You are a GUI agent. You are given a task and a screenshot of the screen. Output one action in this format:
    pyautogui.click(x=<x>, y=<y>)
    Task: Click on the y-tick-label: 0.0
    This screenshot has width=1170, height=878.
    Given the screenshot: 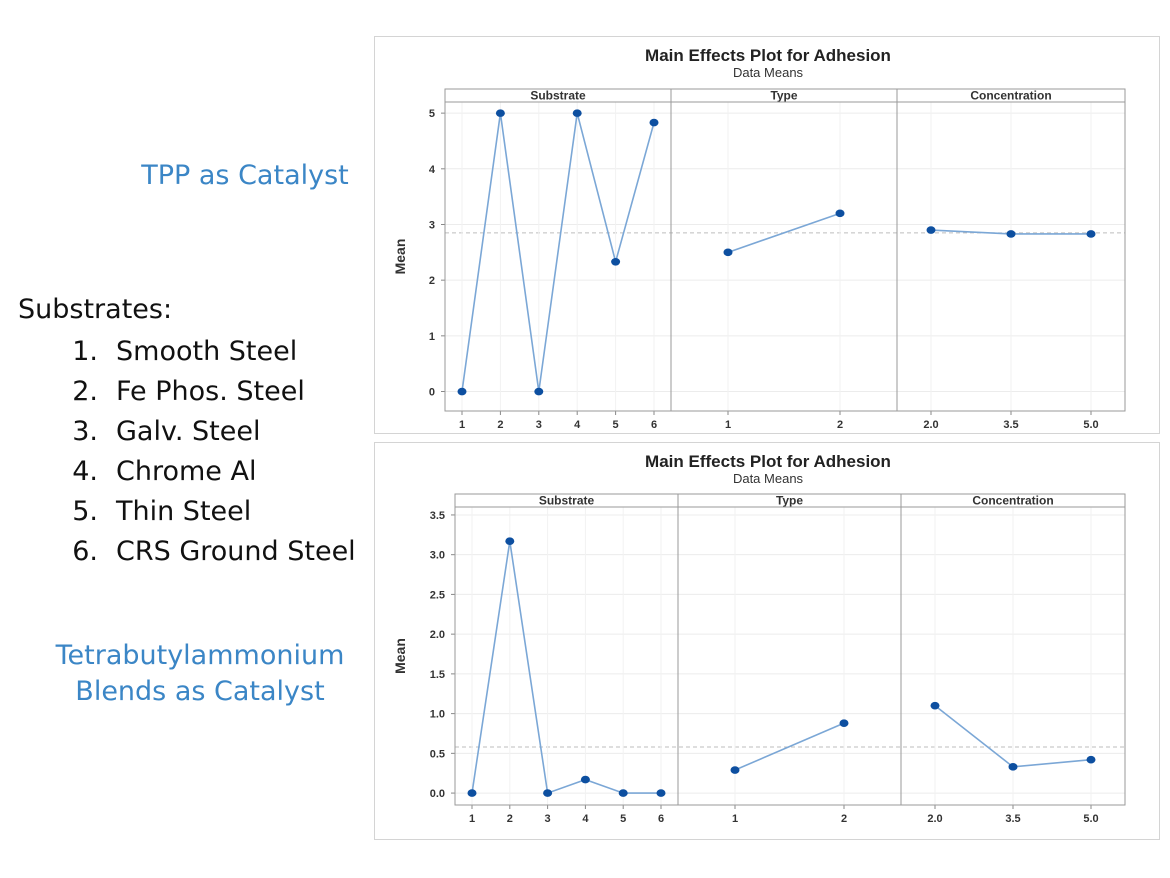 What is the action you would take?
    pyautogui.click(x=437, y=794)
    